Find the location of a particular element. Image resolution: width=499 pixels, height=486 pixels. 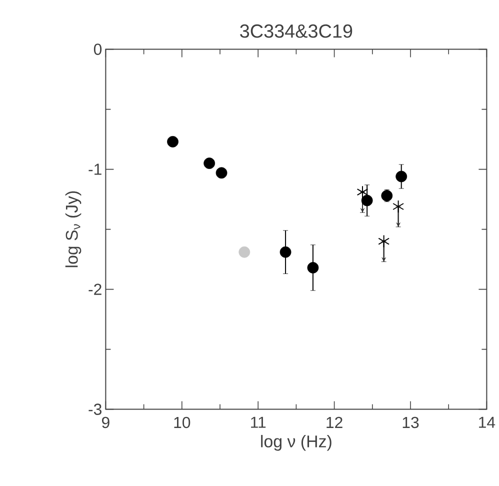

y-tick-label: 0 is located at coordinates (98, 49).